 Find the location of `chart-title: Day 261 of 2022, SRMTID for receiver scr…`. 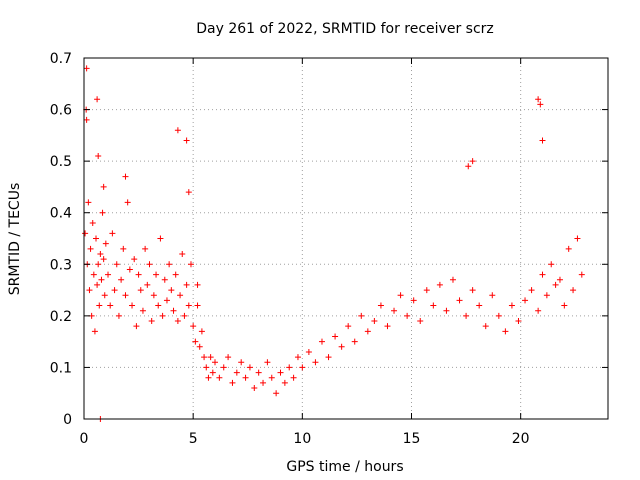

chart-title: Day 261 of 2022, SRMTID for receiver scr… is located at coordinates (345, 29).